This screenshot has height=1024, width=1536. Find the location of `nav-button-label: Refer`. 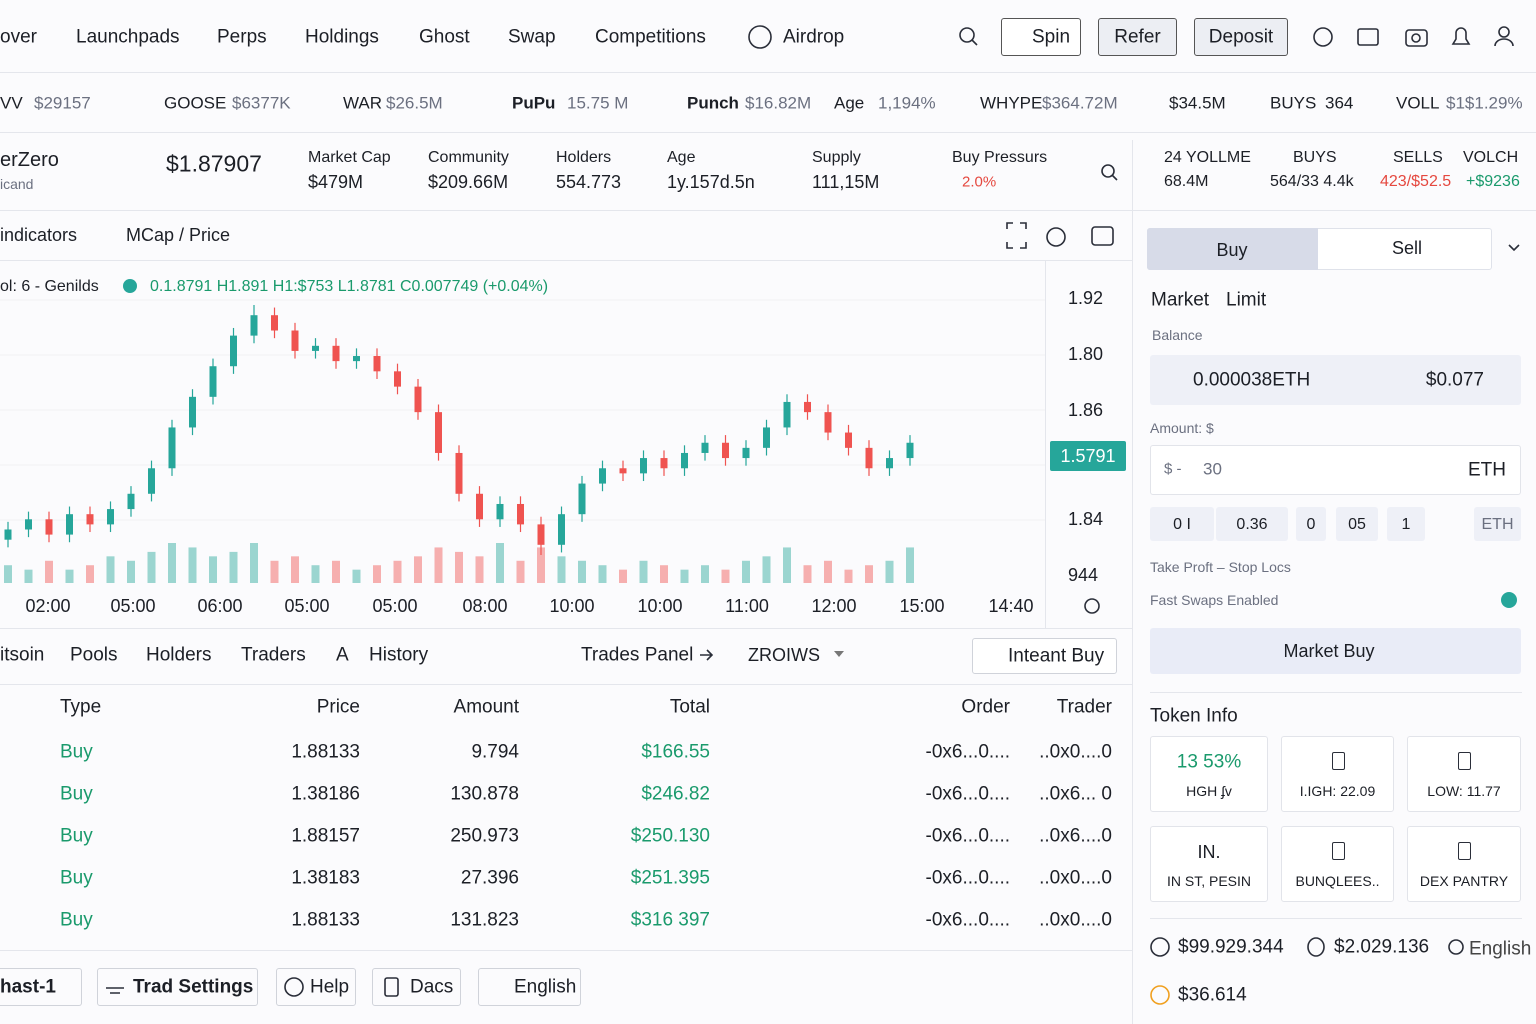

nav-button-label: Refer is located at coordinates (1137, 37).